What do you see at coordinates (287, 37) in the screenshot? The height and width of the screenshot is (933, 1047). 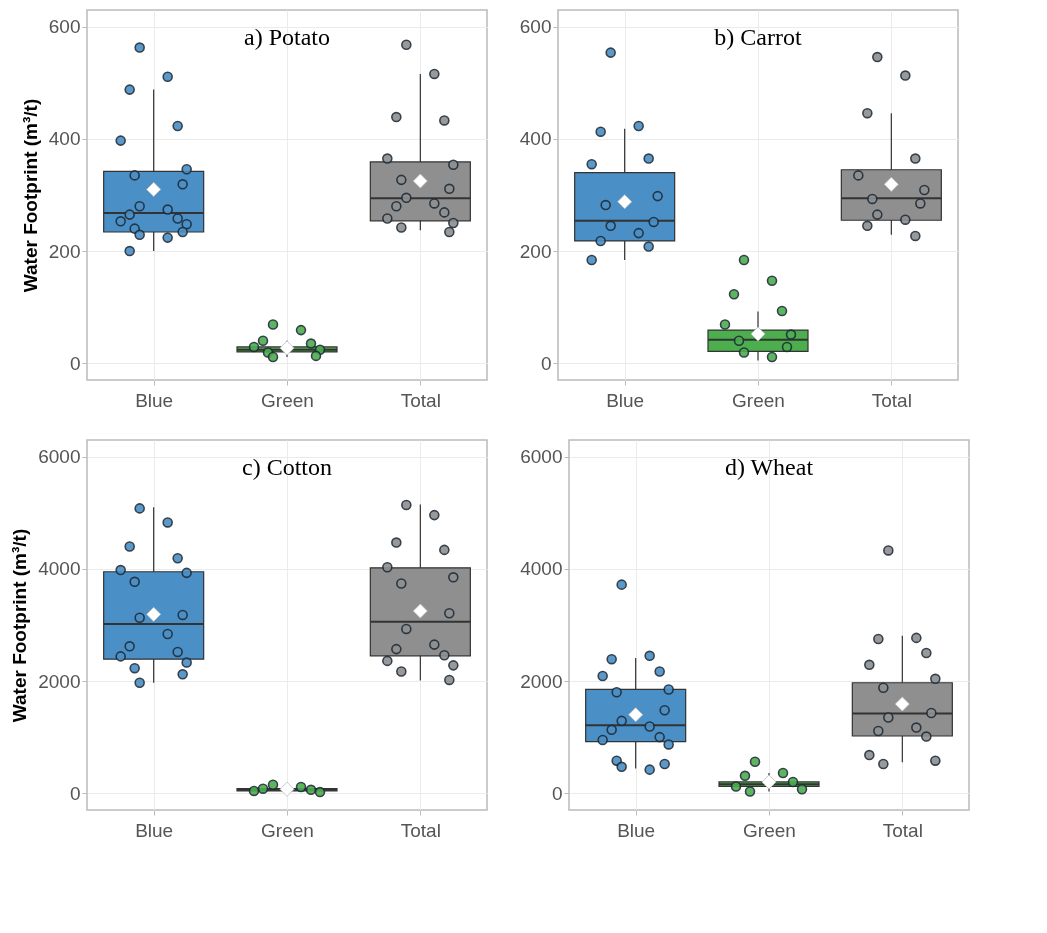 I see `text: a) Potato` at bounding box center [287, 37].